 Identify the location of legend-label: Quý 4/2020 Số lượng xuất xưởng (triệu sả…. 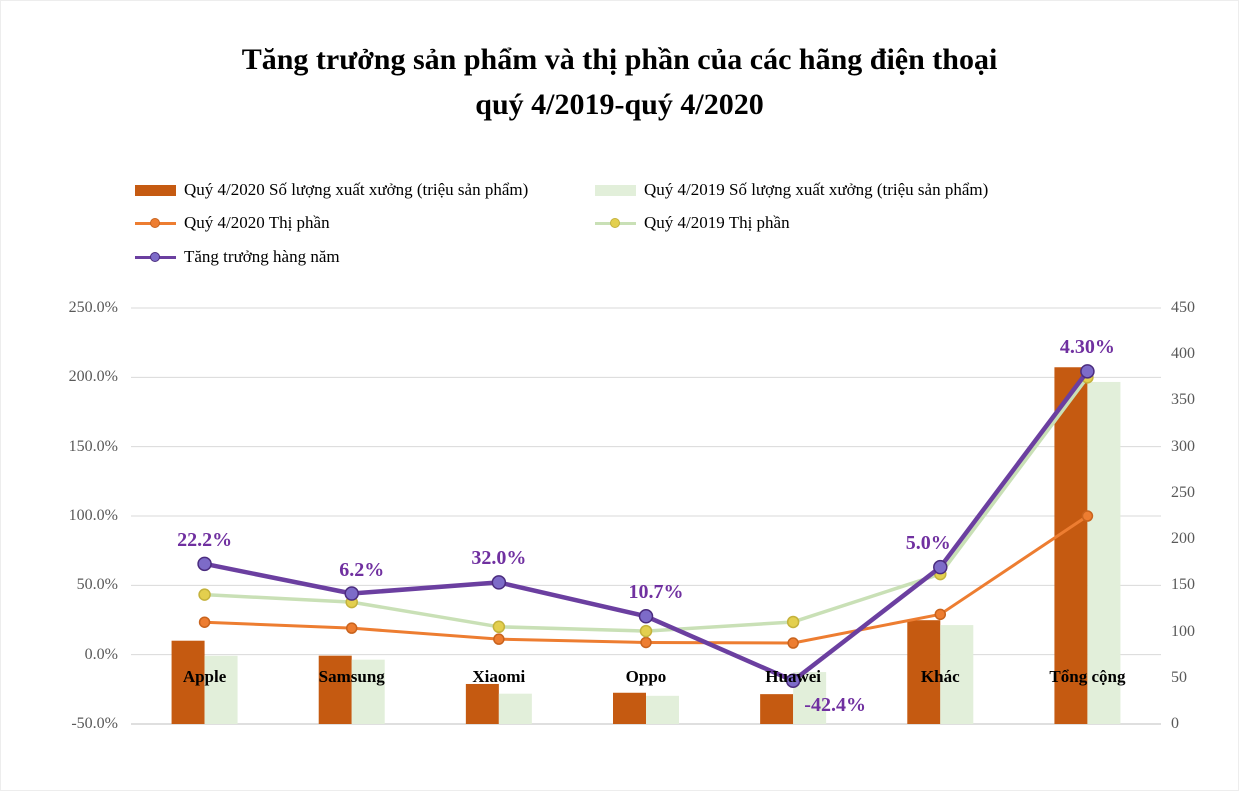
(356, 189).